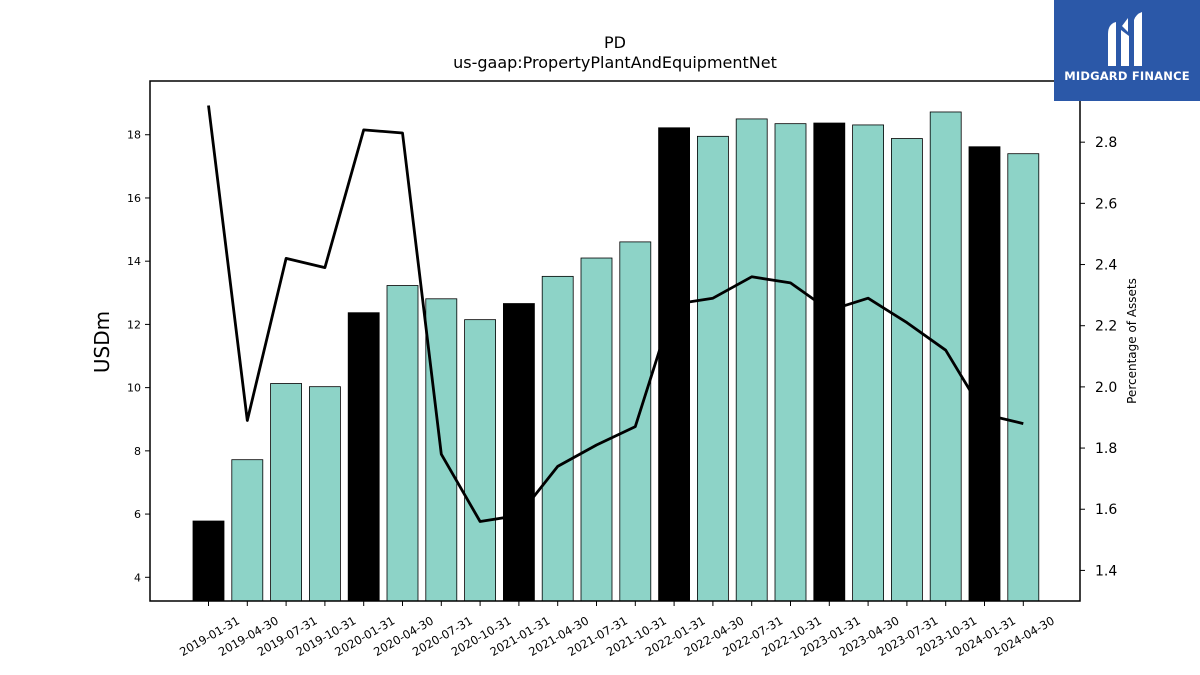  What do you see at coordinates (1132, 341) in the screenshot?
I see `y2-axis-label: Percentage of Assets` at bounding box center [1132, 341].